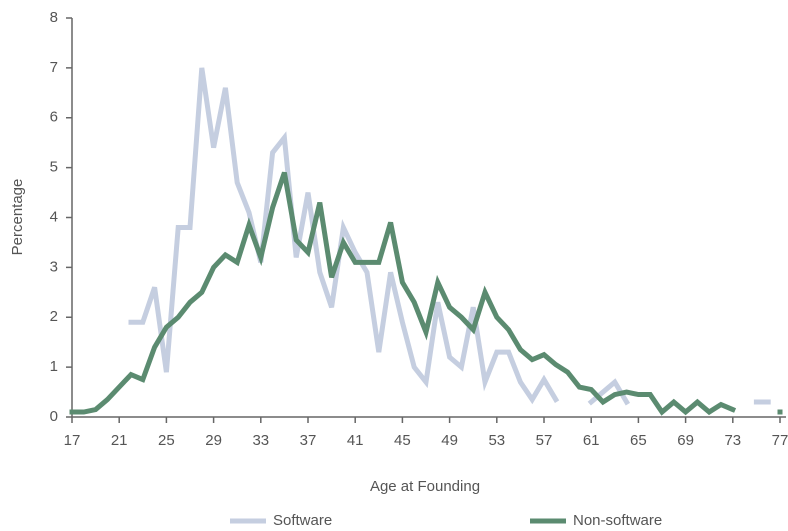 This screenshot has width=788, height=531. What do you see at coordinates (449, 440) in the screenshot?
I see `x-tick-label: 49` at bounding box center [449, 440].